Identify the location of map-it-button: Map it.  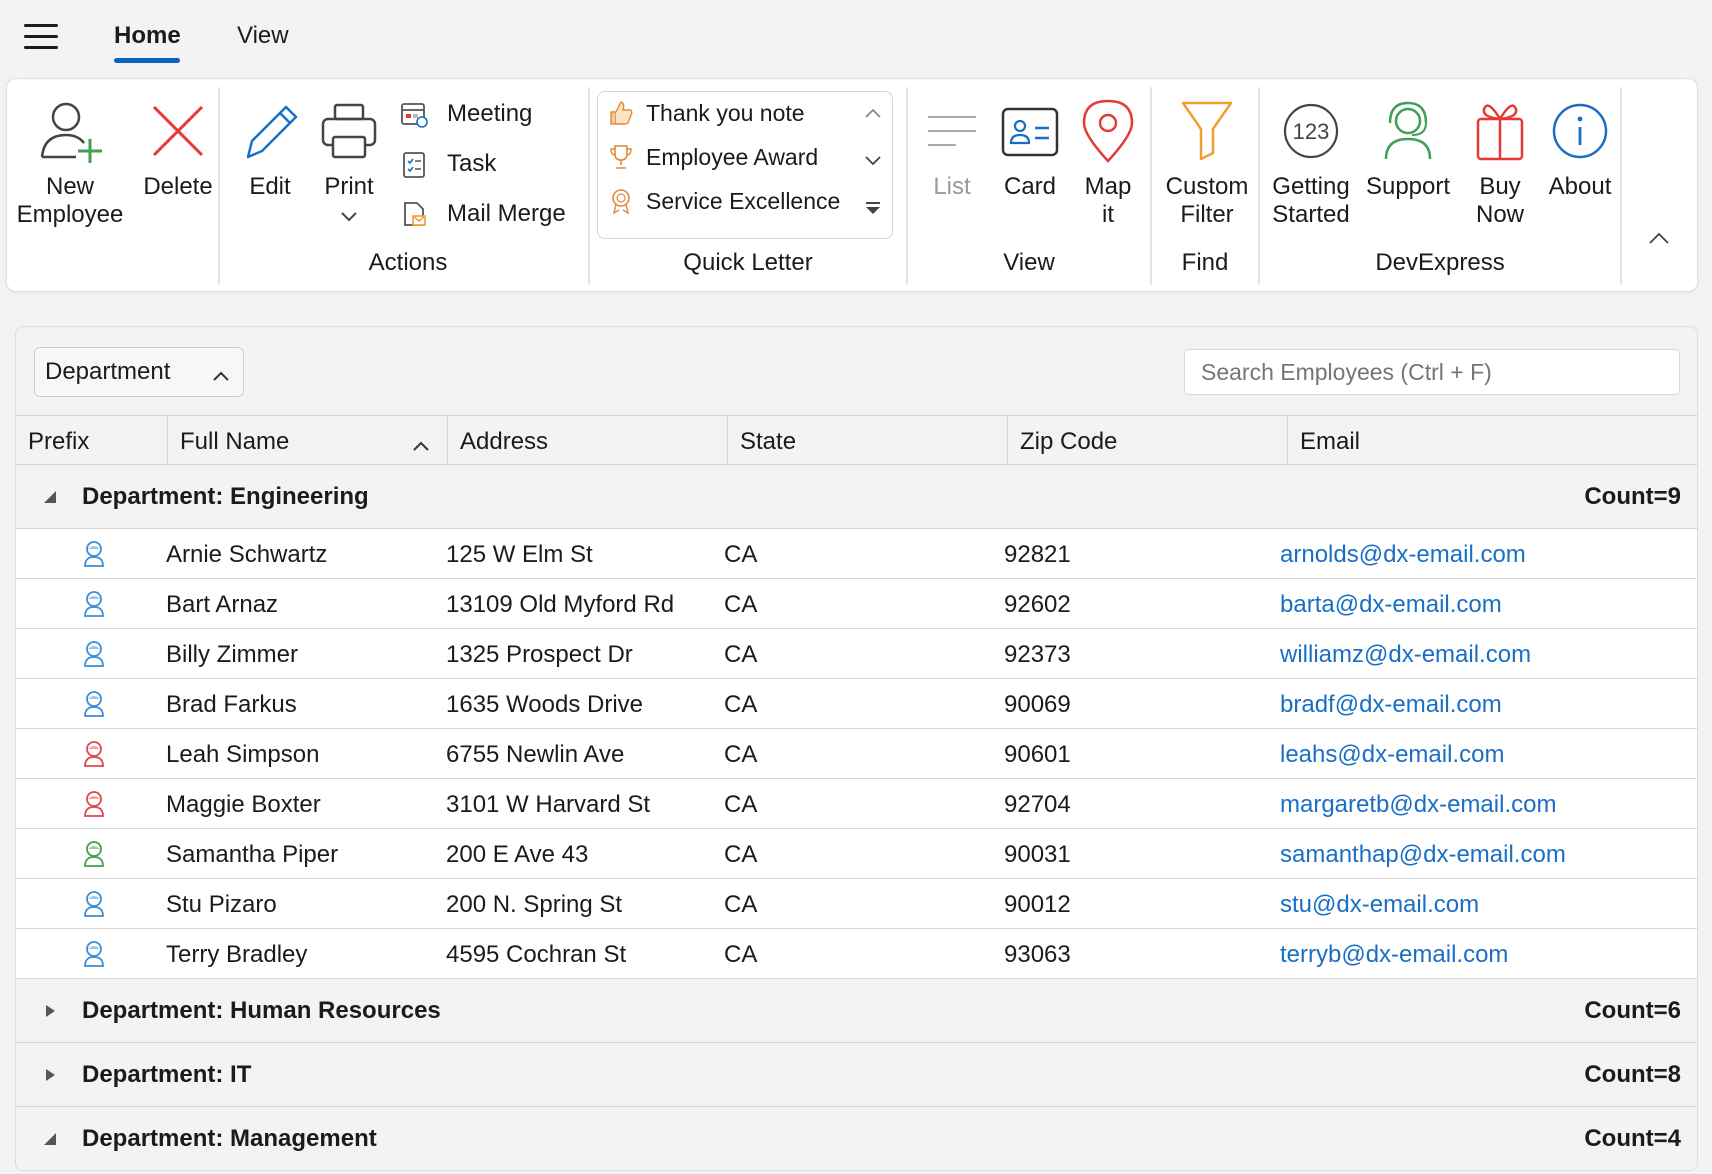
(1108, 162).